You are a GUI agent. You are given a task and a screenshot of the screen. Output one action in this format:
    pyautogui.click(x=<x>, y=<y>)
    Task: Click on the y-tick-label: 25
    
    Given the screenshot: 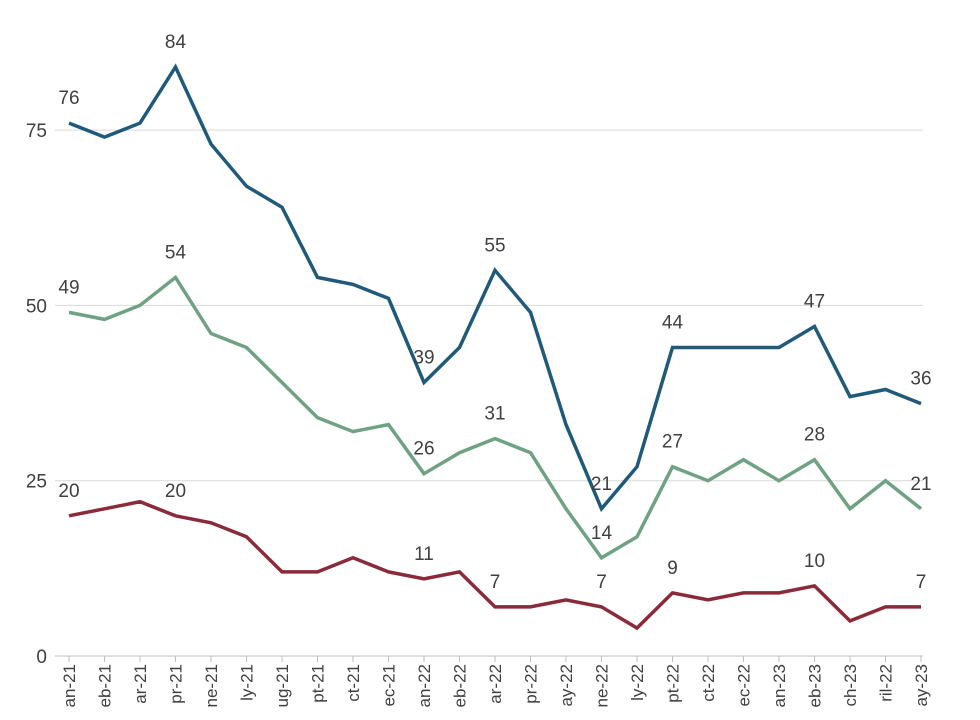 What is the action you would take?
    pyautogui.click(x=36, y=482)
    